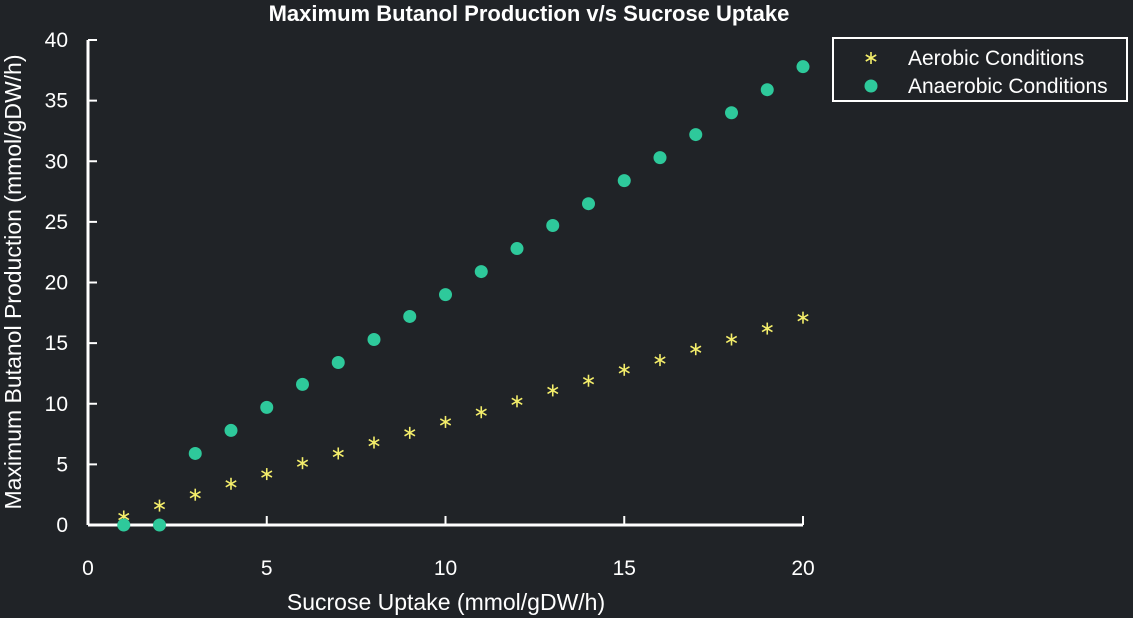 This screenshot has width=1133, height=618. Describe the element at coordinates (1008, 86) in the screenshot. I see `legend-label-anaerobic: Anaerobic Conditions` at that location.